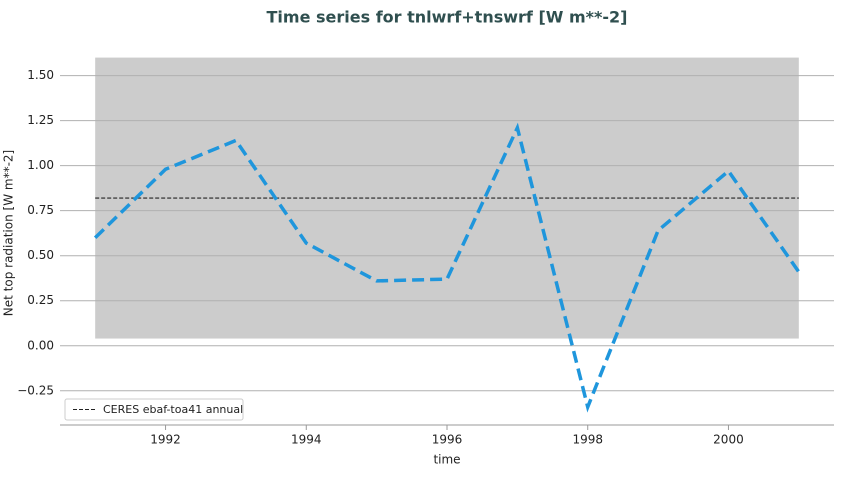 This screenshot has height=478, width=844. Describe the element at coordinates (40, 75) in the screenshot. I see `y-tick-label: 1.50` at that location.